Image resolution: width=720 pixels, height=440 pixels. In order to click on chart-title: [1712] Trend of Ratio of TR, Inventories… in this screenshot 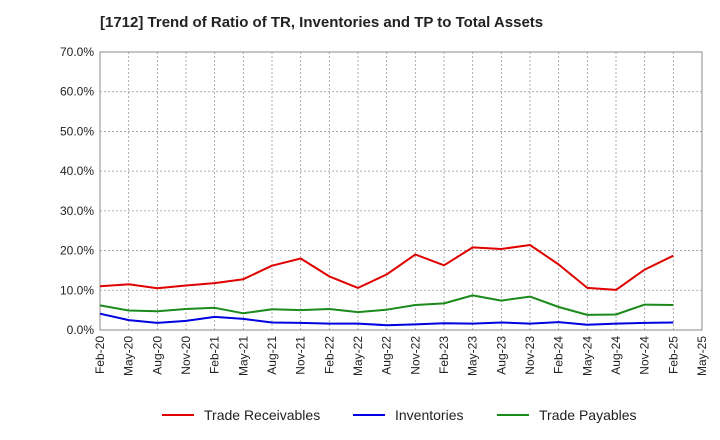, I will do `click(322, 22)`.